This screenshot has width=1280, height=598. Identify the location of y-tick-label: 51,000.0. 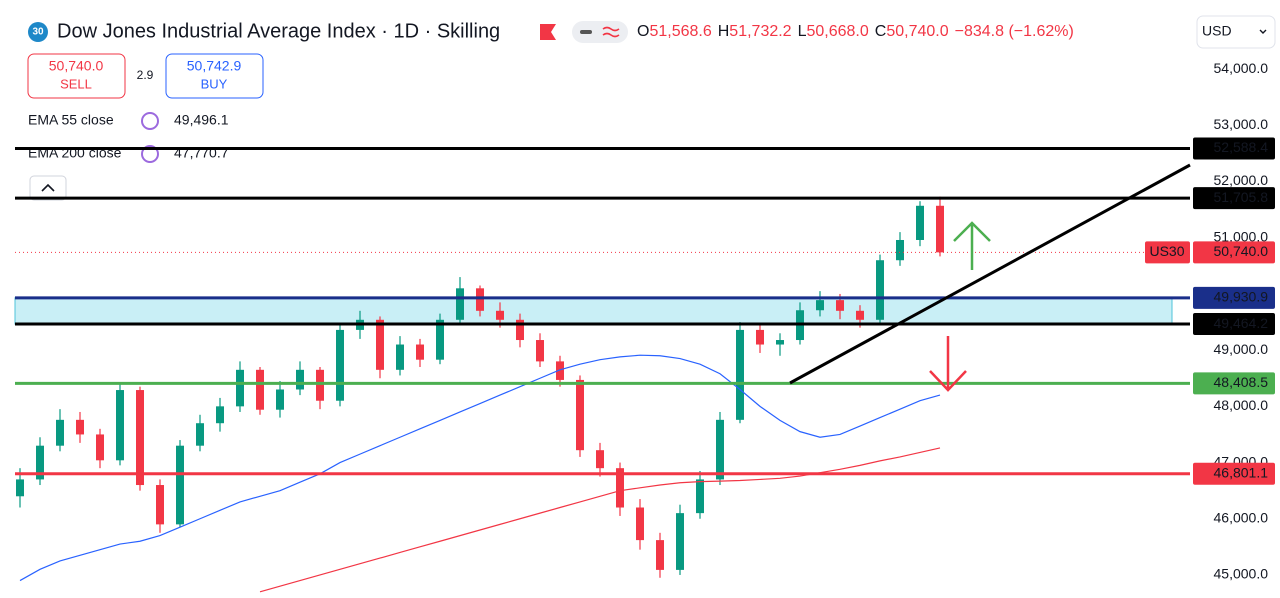
(1241, 236).